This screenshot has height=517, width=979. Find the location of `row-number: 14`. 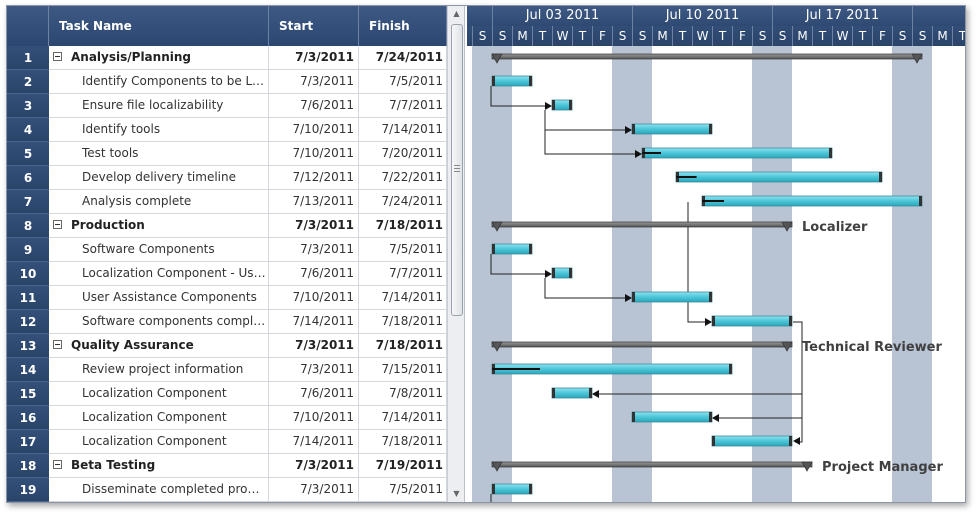

row-number: 14 is located at coordinates (28, 370).